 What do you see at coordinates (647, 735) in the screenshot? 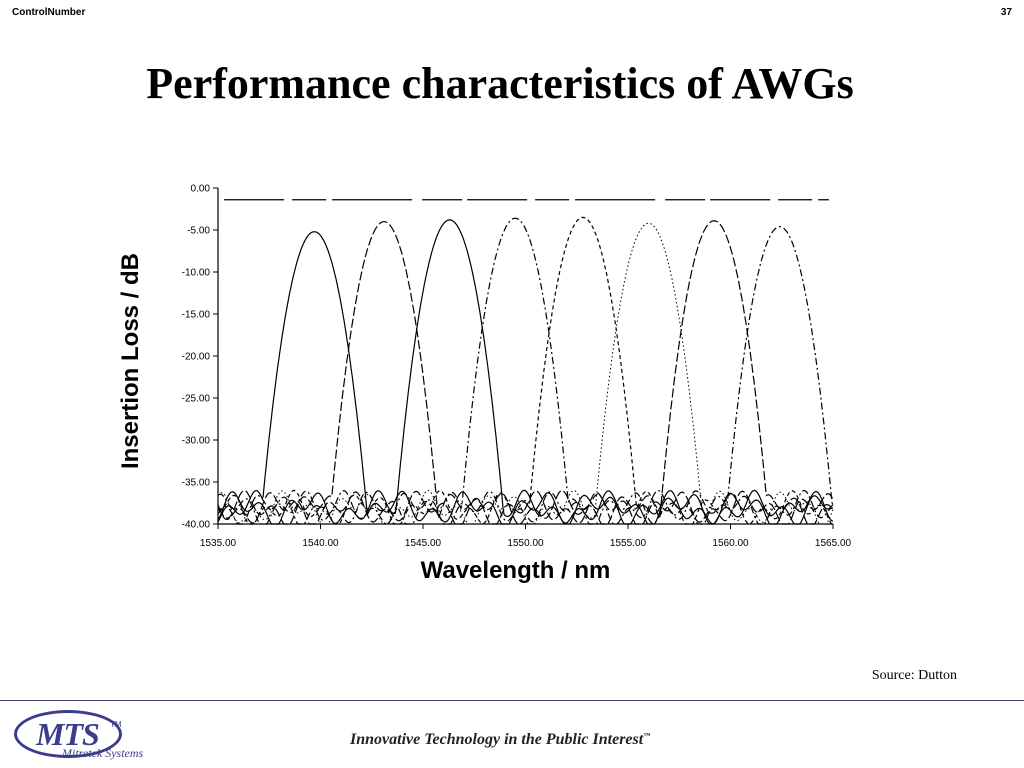
I see `tagline-trademark: ™` at bounding box center [647, 735].